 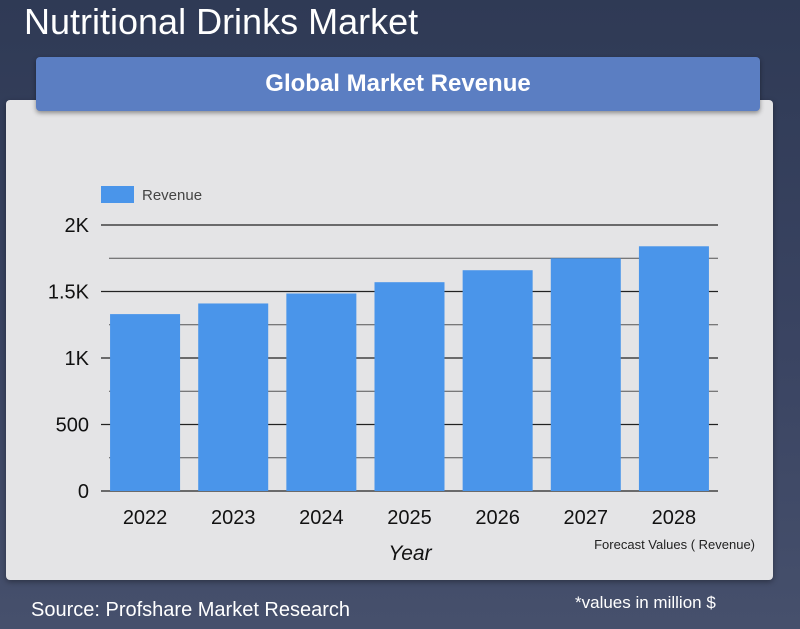 I want to click on legend-swatch, so click(x=117, y=194).